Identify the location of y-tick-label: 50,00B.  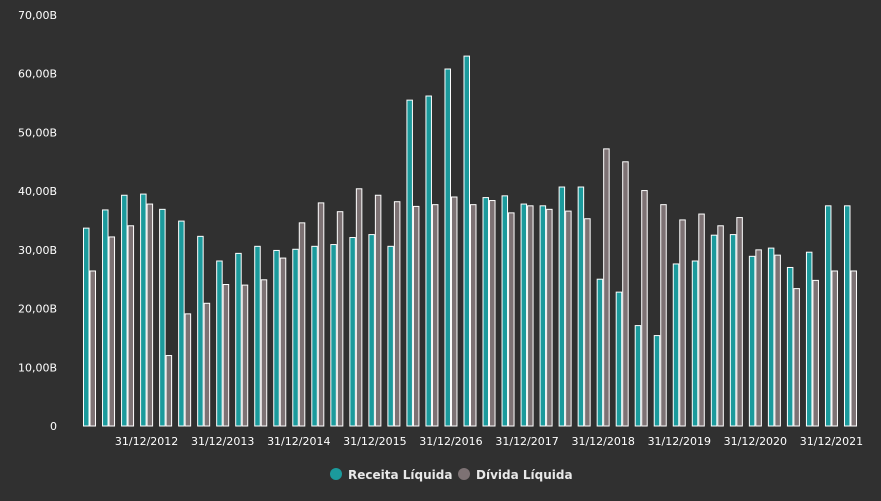
(37, 132).